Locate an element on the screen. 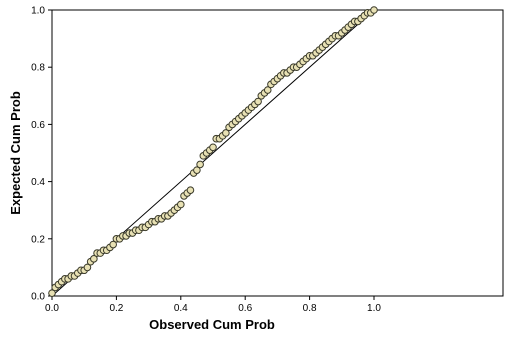 The width and height of the screenshot is (511, 337). y-tick-label: 0.0 is located at coordinates (38, 297).